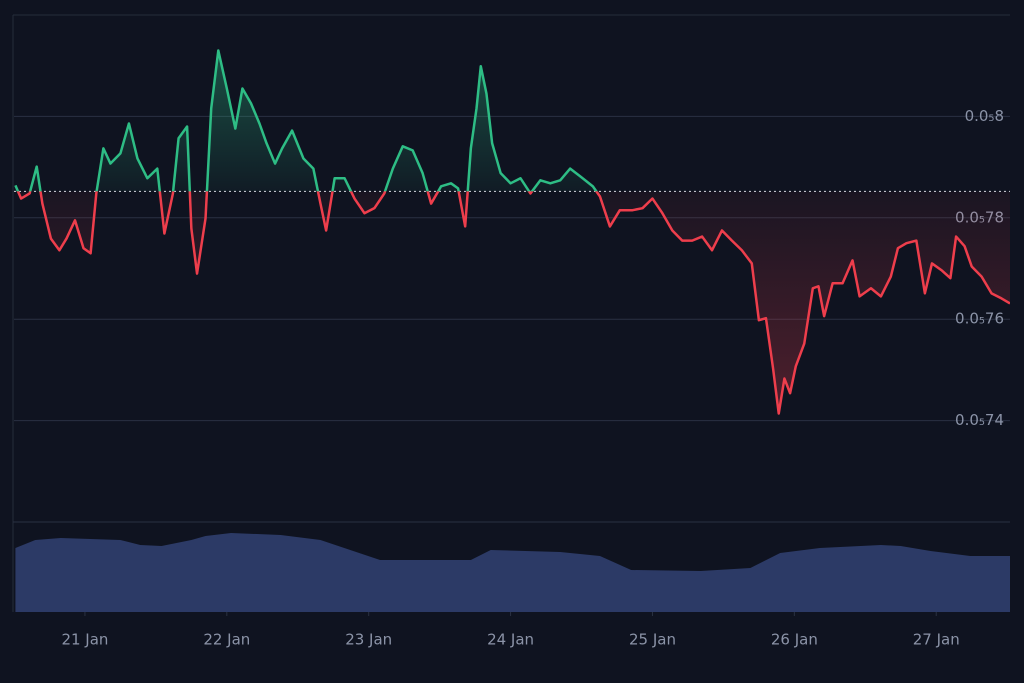 This screenshot has height=683, width=1024. I want to click on x-tick-label: 24 Jan, so click(510, 640).